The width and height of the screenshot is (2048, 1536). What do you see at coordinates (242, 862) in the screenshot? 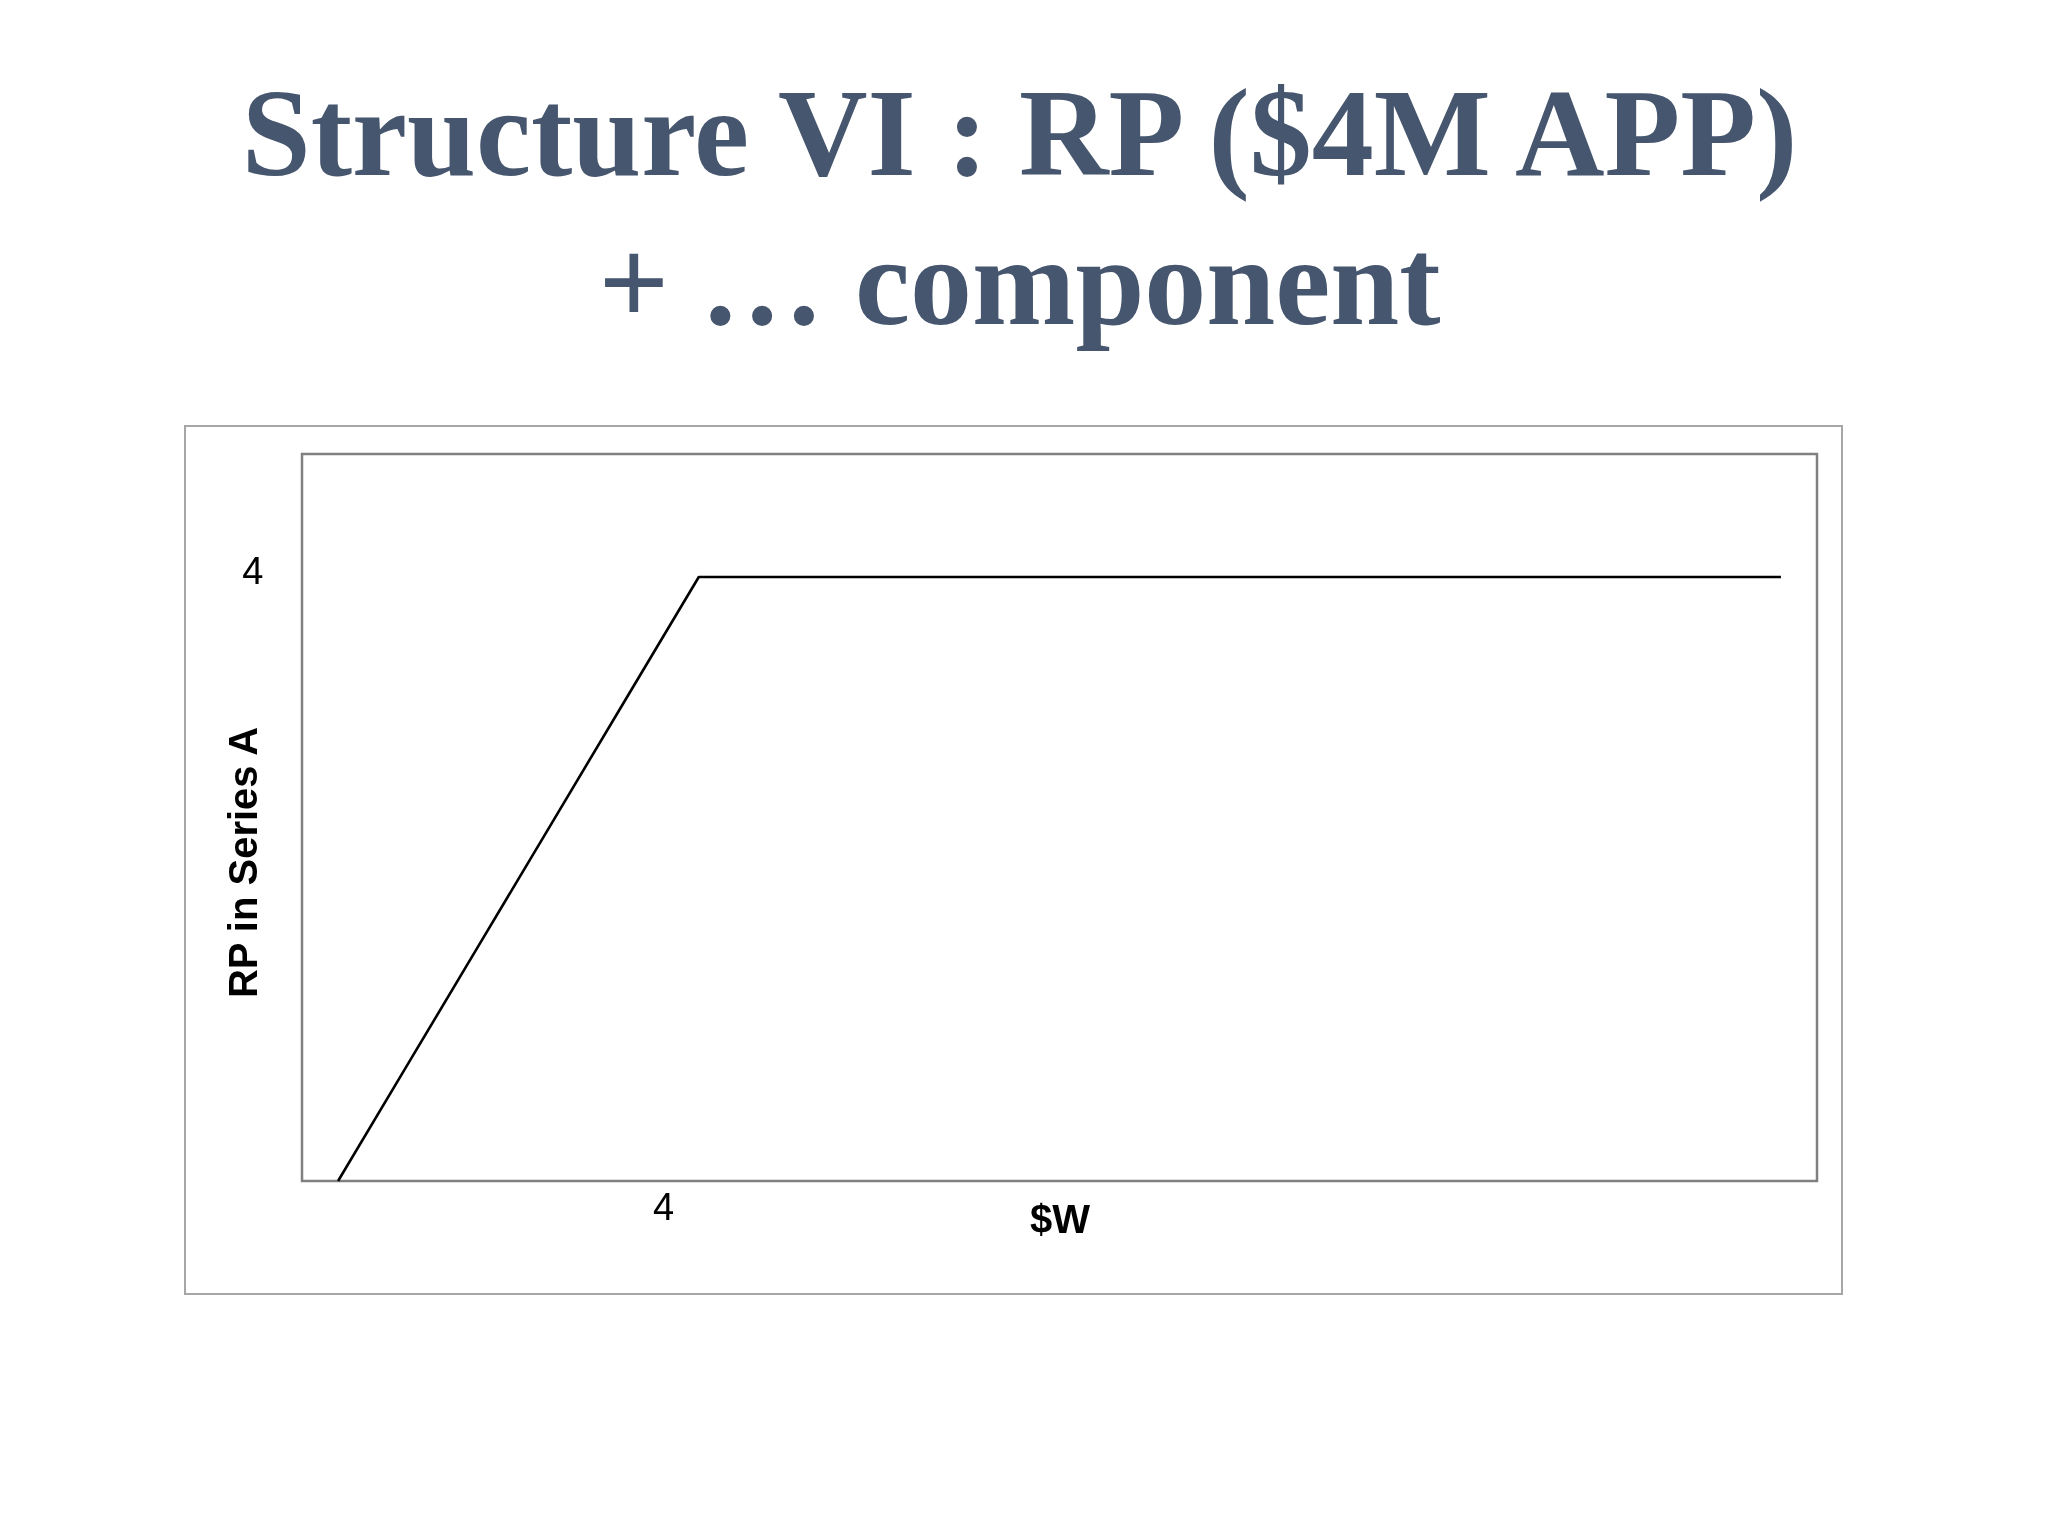
I see `y-axis-title: RP in Series A` at bounding box center [242, 862].